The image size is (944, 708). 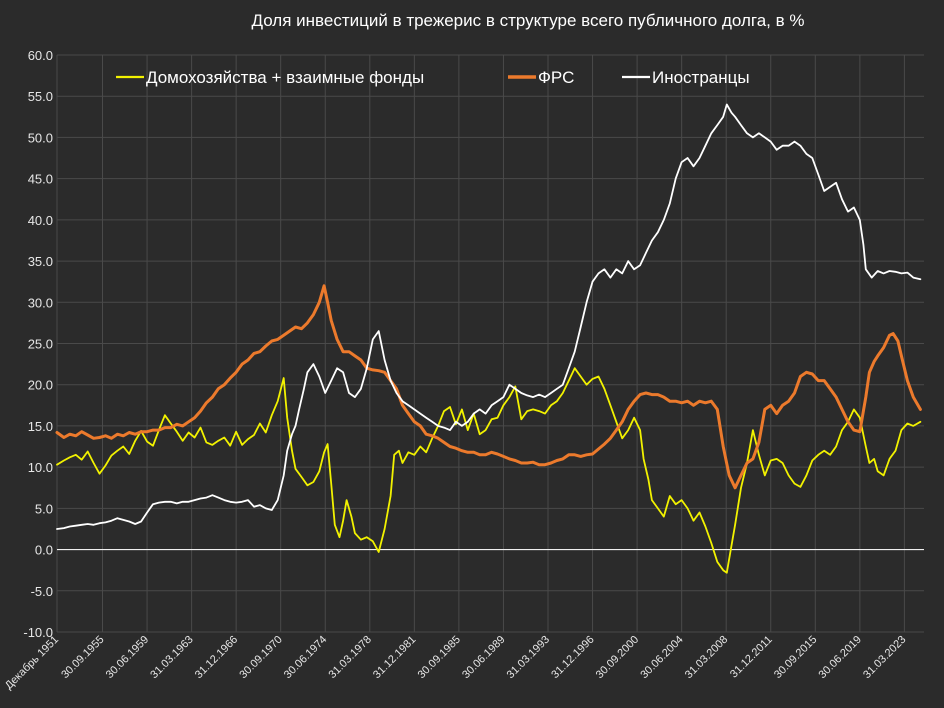 I want to click on x-tick-label: 30.06.2019, so click(x=840, y=657).